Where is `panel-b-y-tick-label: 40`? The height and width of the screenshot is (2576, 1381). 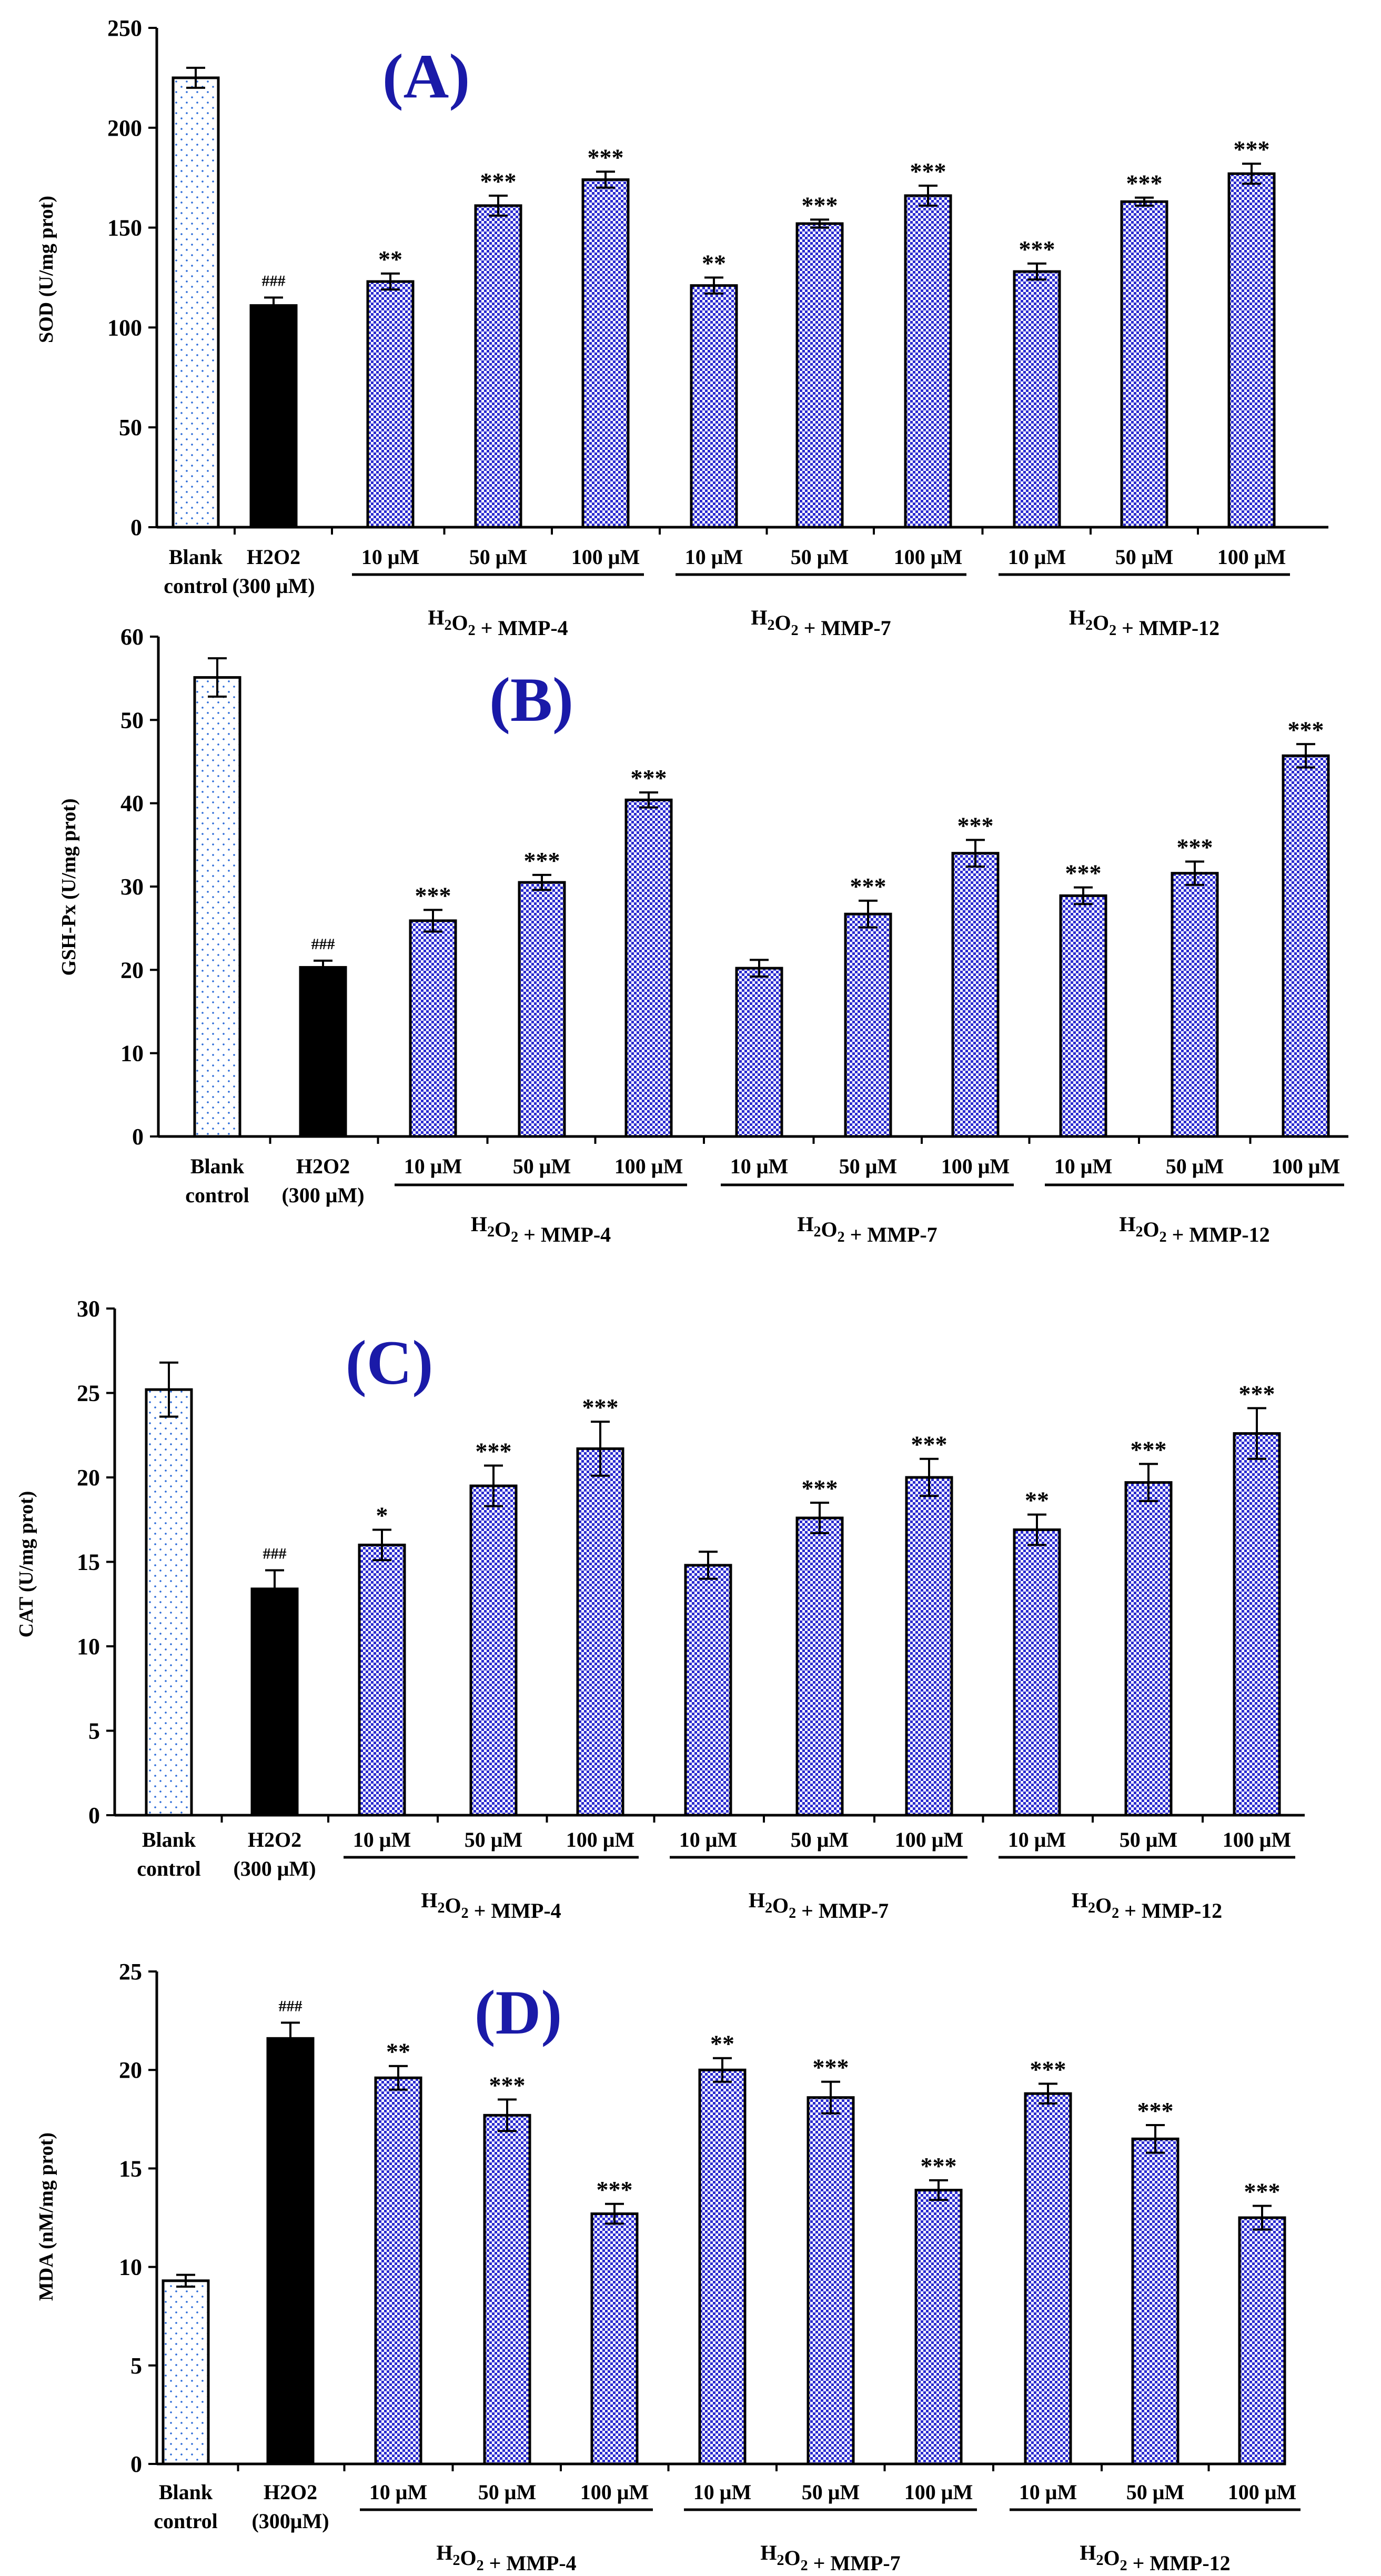 panel-b-y-tick-label: 40 is located at coordinates (132, 804).